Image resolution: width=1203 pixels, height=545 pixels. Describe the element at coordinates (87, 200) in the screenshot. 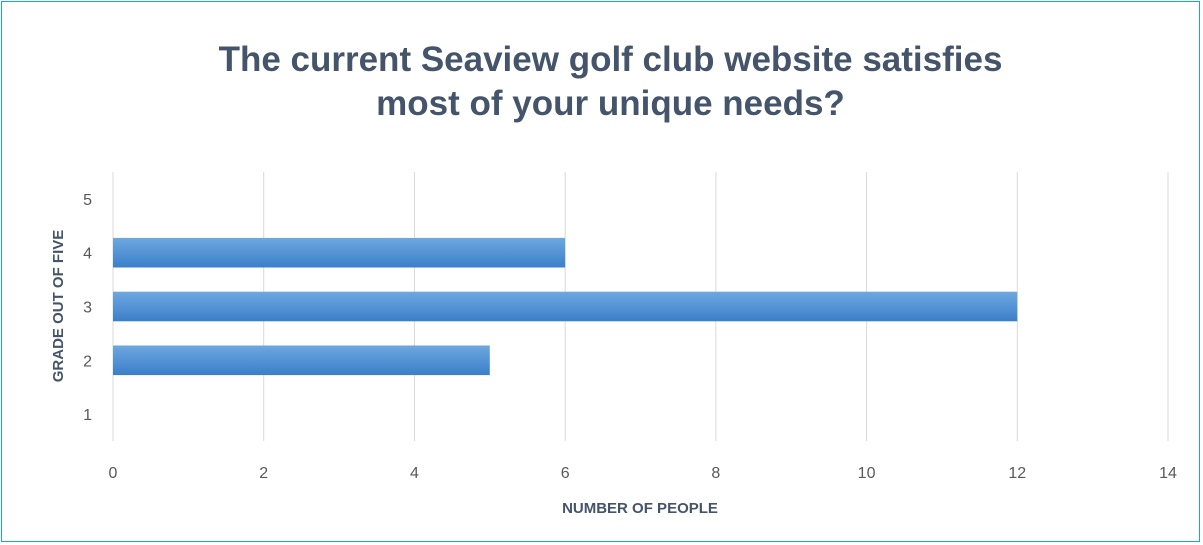

I see `y-tick-label-5: 5` at that location.